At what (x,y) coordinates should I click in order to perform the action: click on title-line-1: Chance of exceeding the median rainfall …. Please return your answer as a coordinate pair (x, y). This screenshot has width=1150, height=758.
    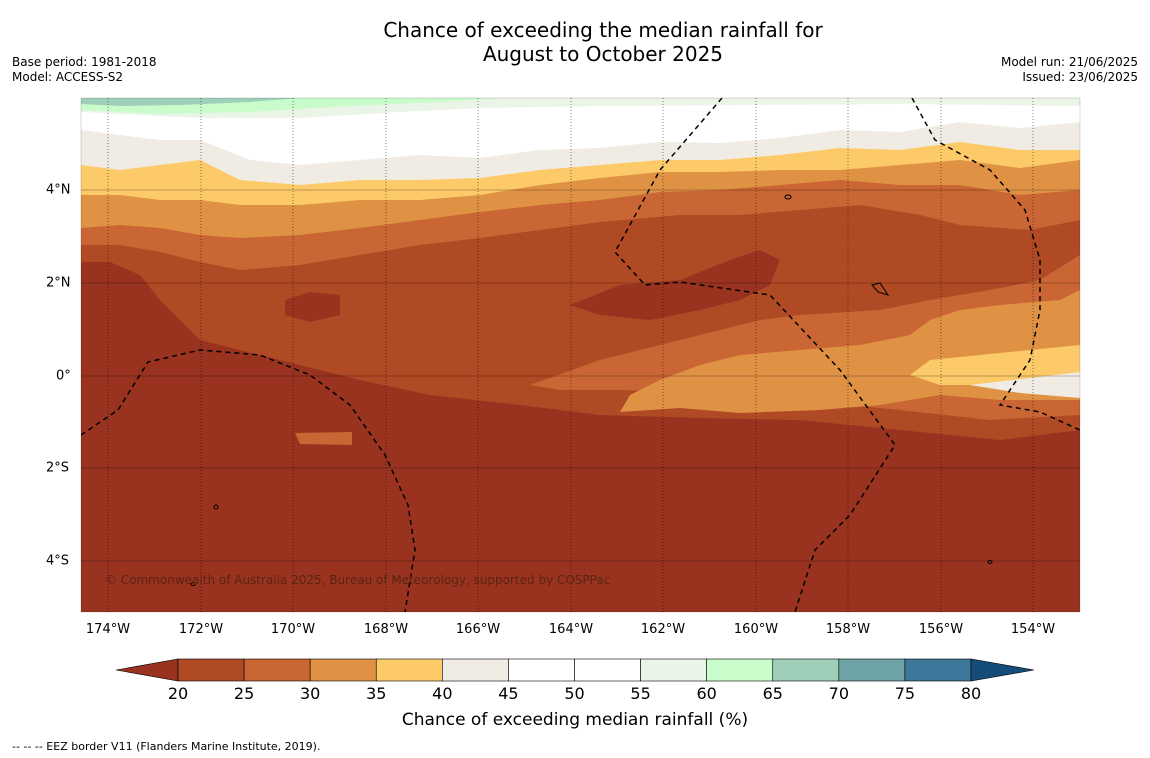
    Looking at the image, I should click on (603, 30).